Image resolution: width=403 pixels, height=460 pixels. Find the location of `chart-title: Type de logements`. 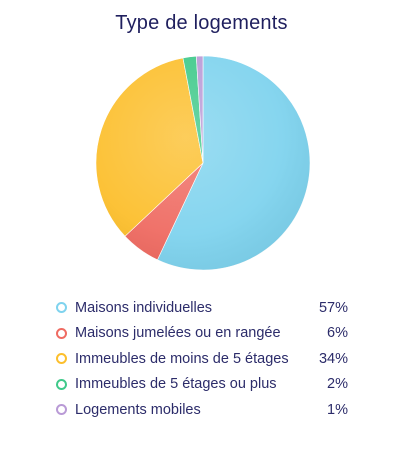

chart-title: Type de logements is located at coordinates (201, 23).